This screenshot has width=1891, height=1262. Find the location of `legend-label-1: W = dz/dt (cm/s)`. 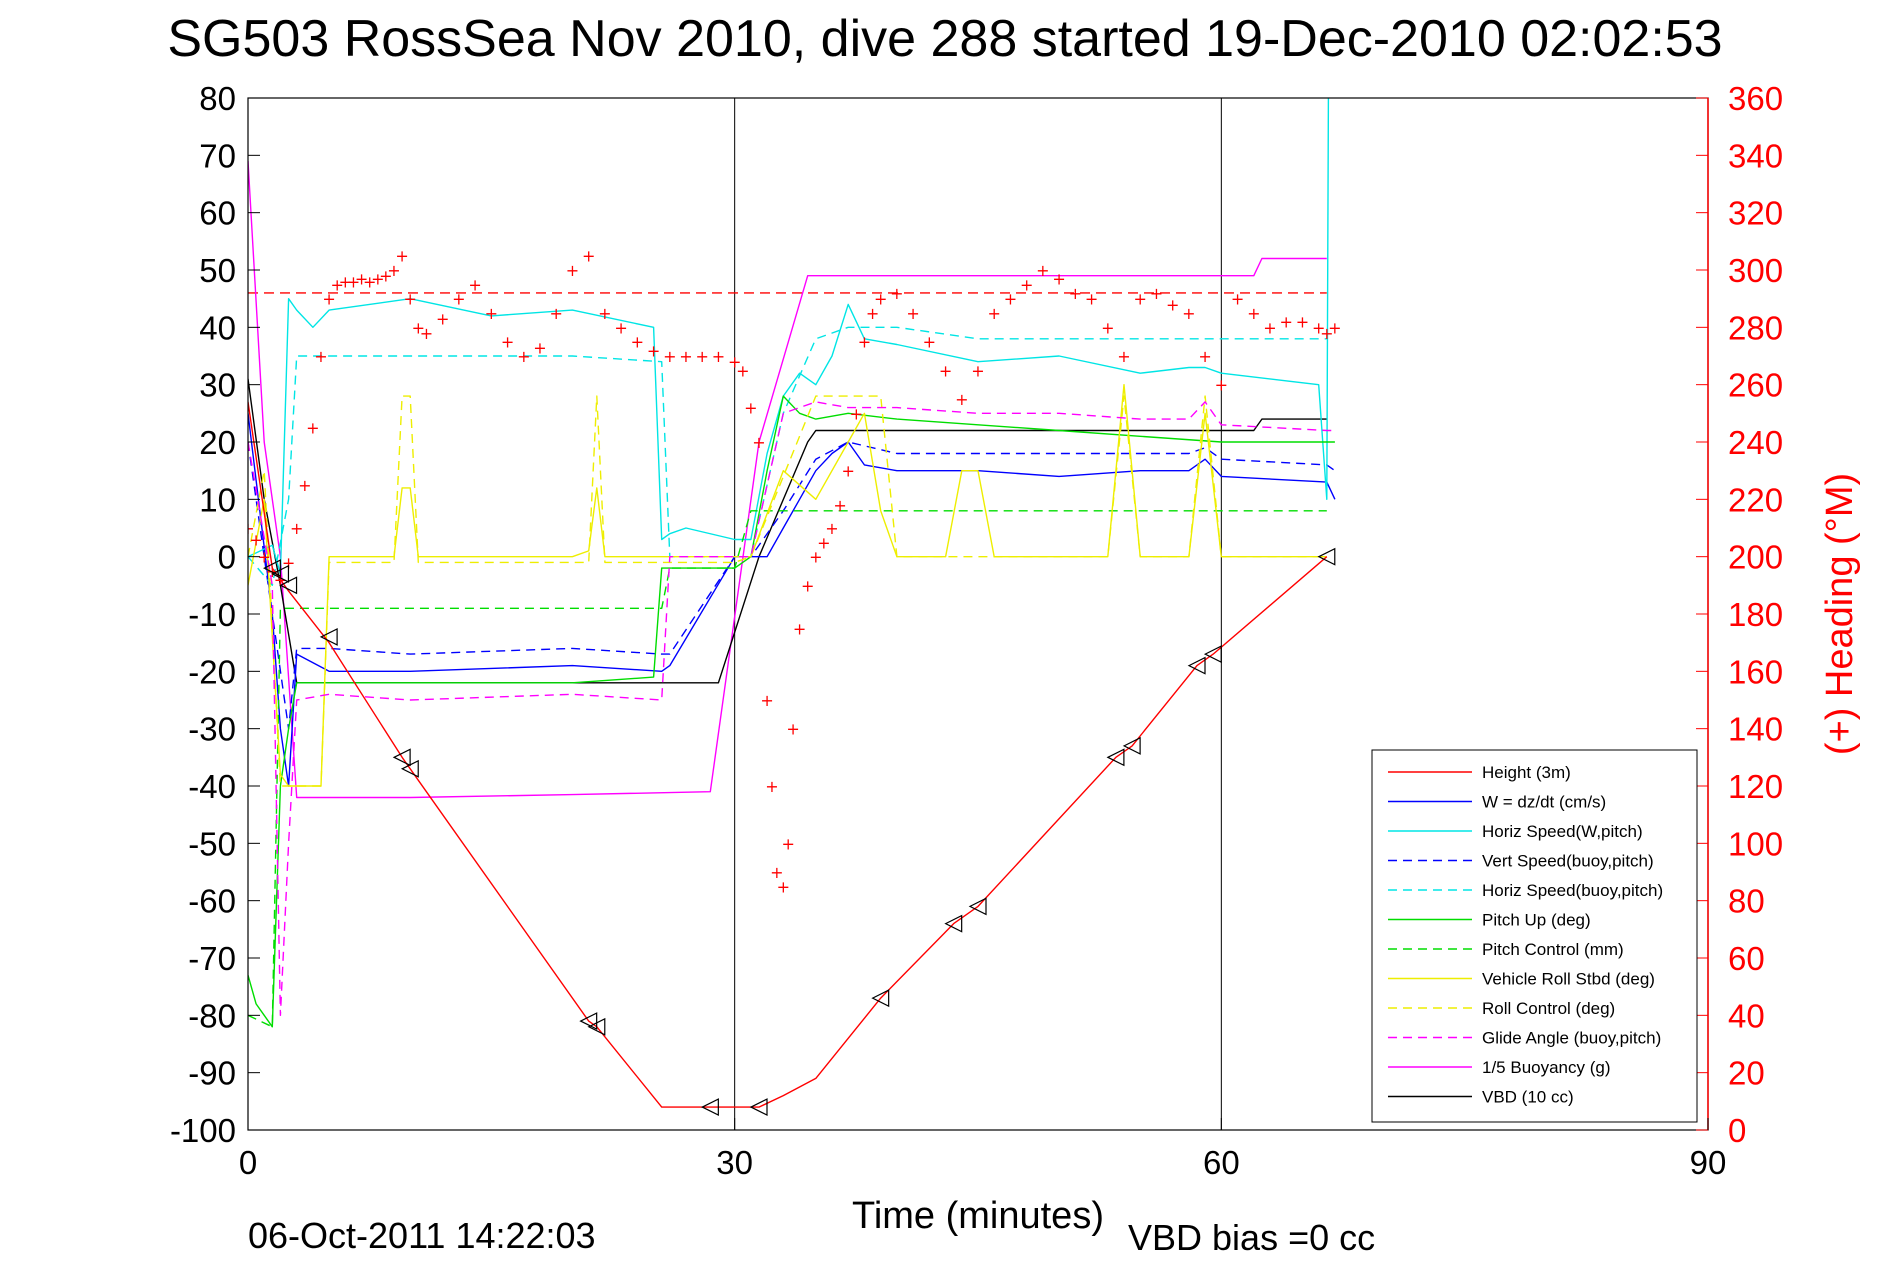

legend-label-1: W = dz/dt (cm/s) is located at coordinates (1544, 802).